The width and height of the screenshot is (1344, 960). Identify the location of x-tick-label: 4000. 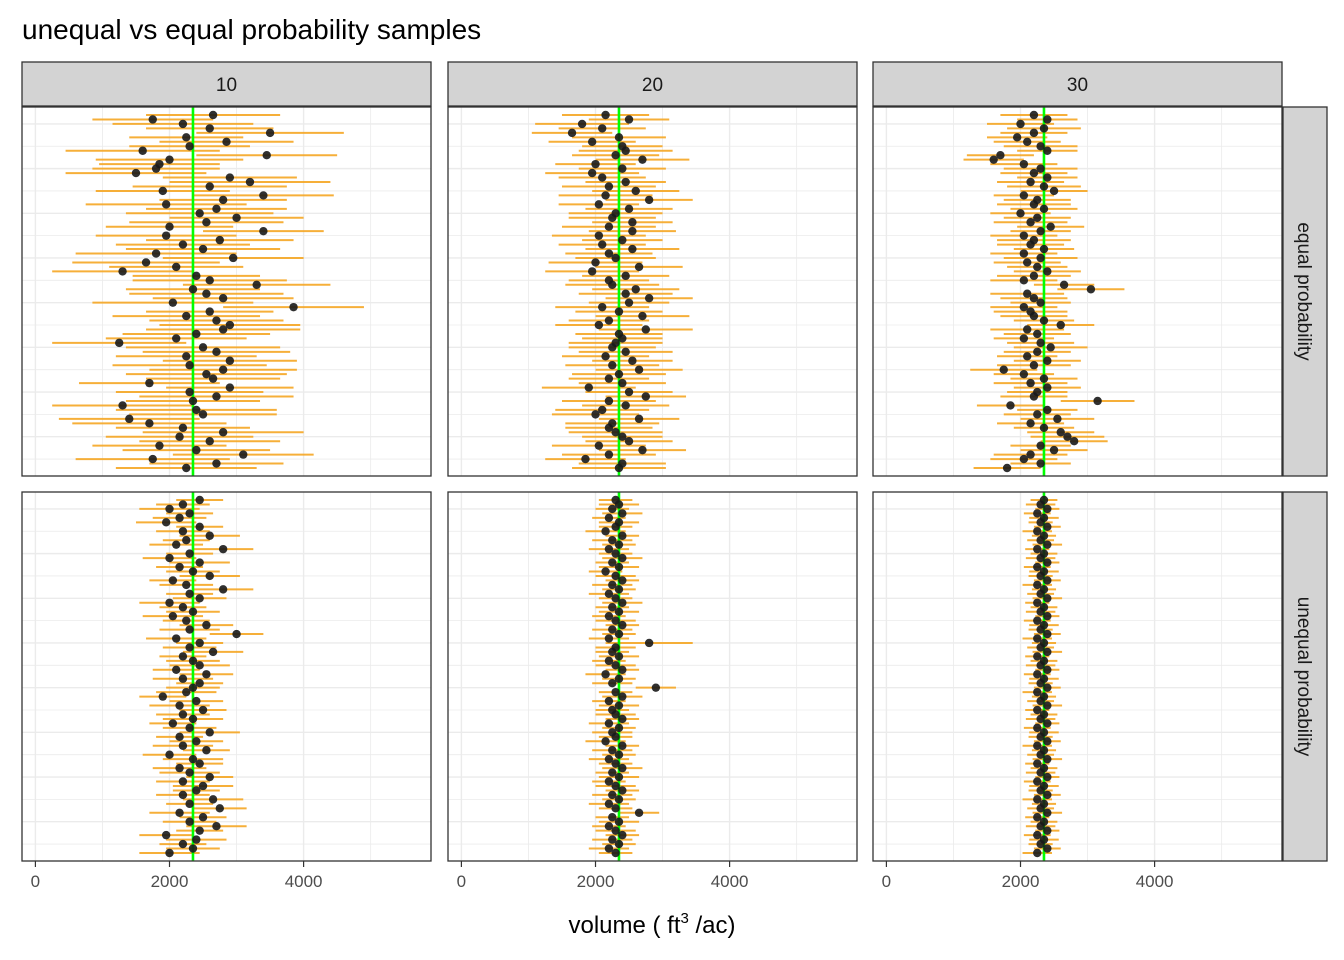
(304, 881).